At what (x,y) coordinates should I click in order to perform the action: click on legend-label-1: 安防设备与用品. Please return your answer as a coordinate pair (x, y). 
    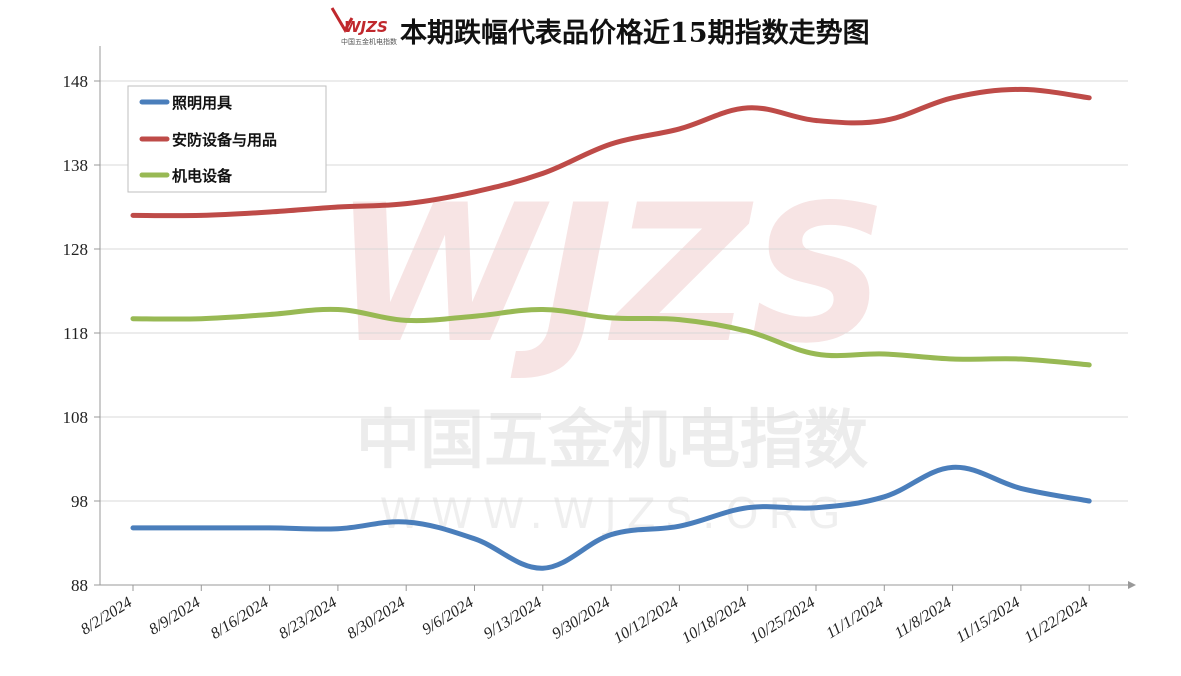
    Looking at the image, I should click on (224, 140).